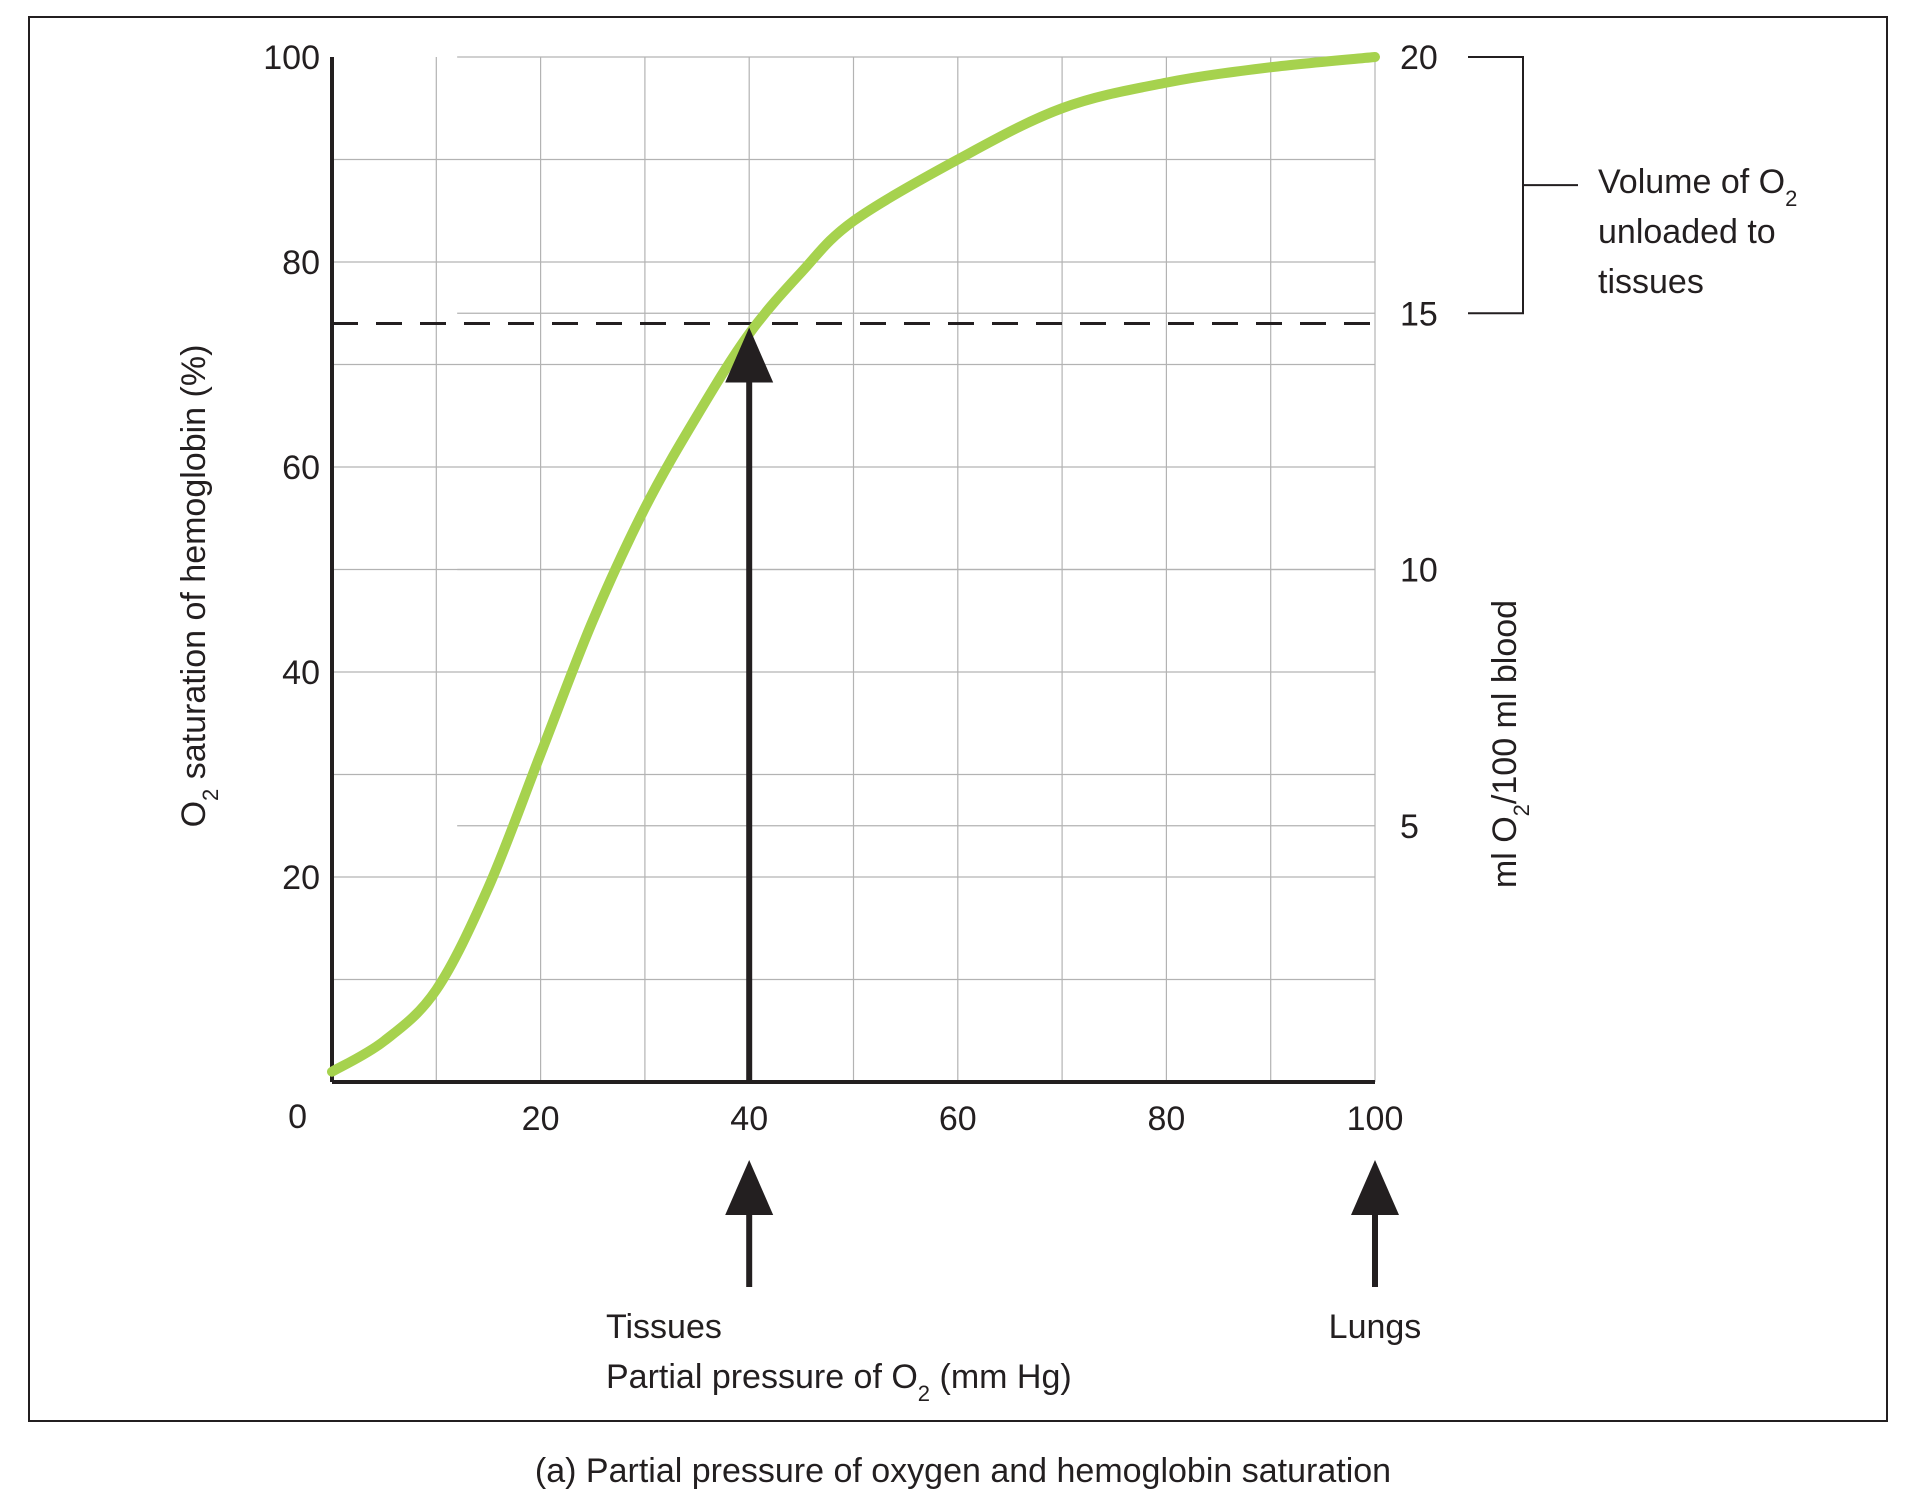  Describe the element at coordinates (1523, 185) in the screenshot. I see `bracket` at that location.